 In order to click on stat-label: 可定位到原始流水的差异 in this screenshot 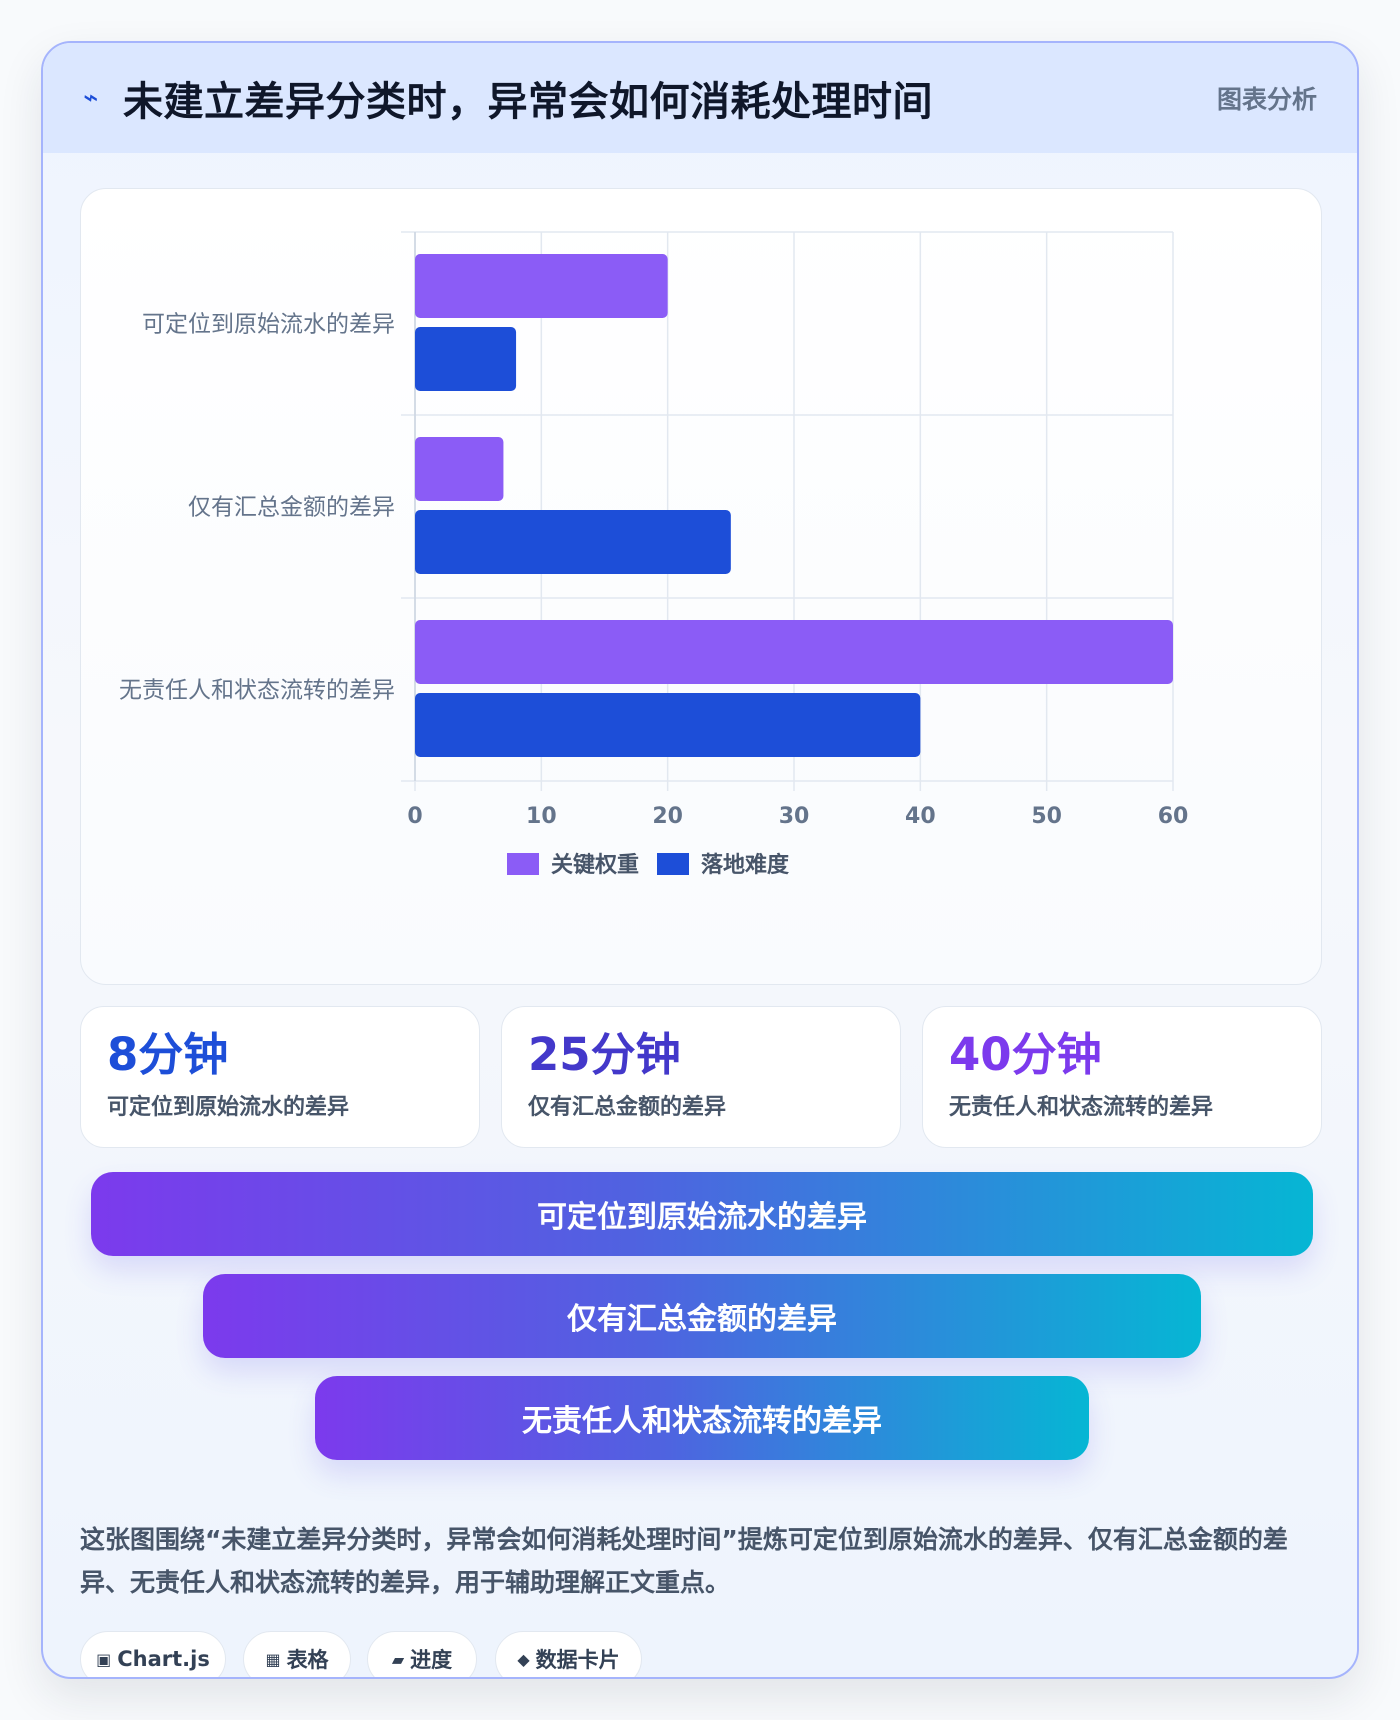, I will do `click(228, 1107)`.